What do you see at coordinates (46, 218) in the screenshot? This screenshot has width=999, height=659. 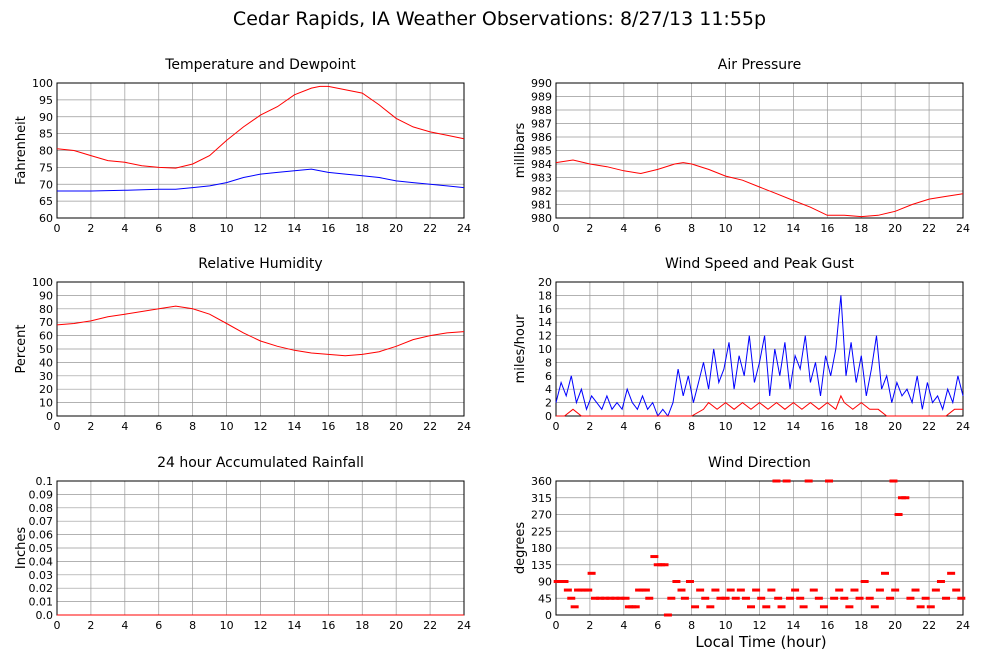 I see `y-tick-label: 60` at bounding box center [46, 218].